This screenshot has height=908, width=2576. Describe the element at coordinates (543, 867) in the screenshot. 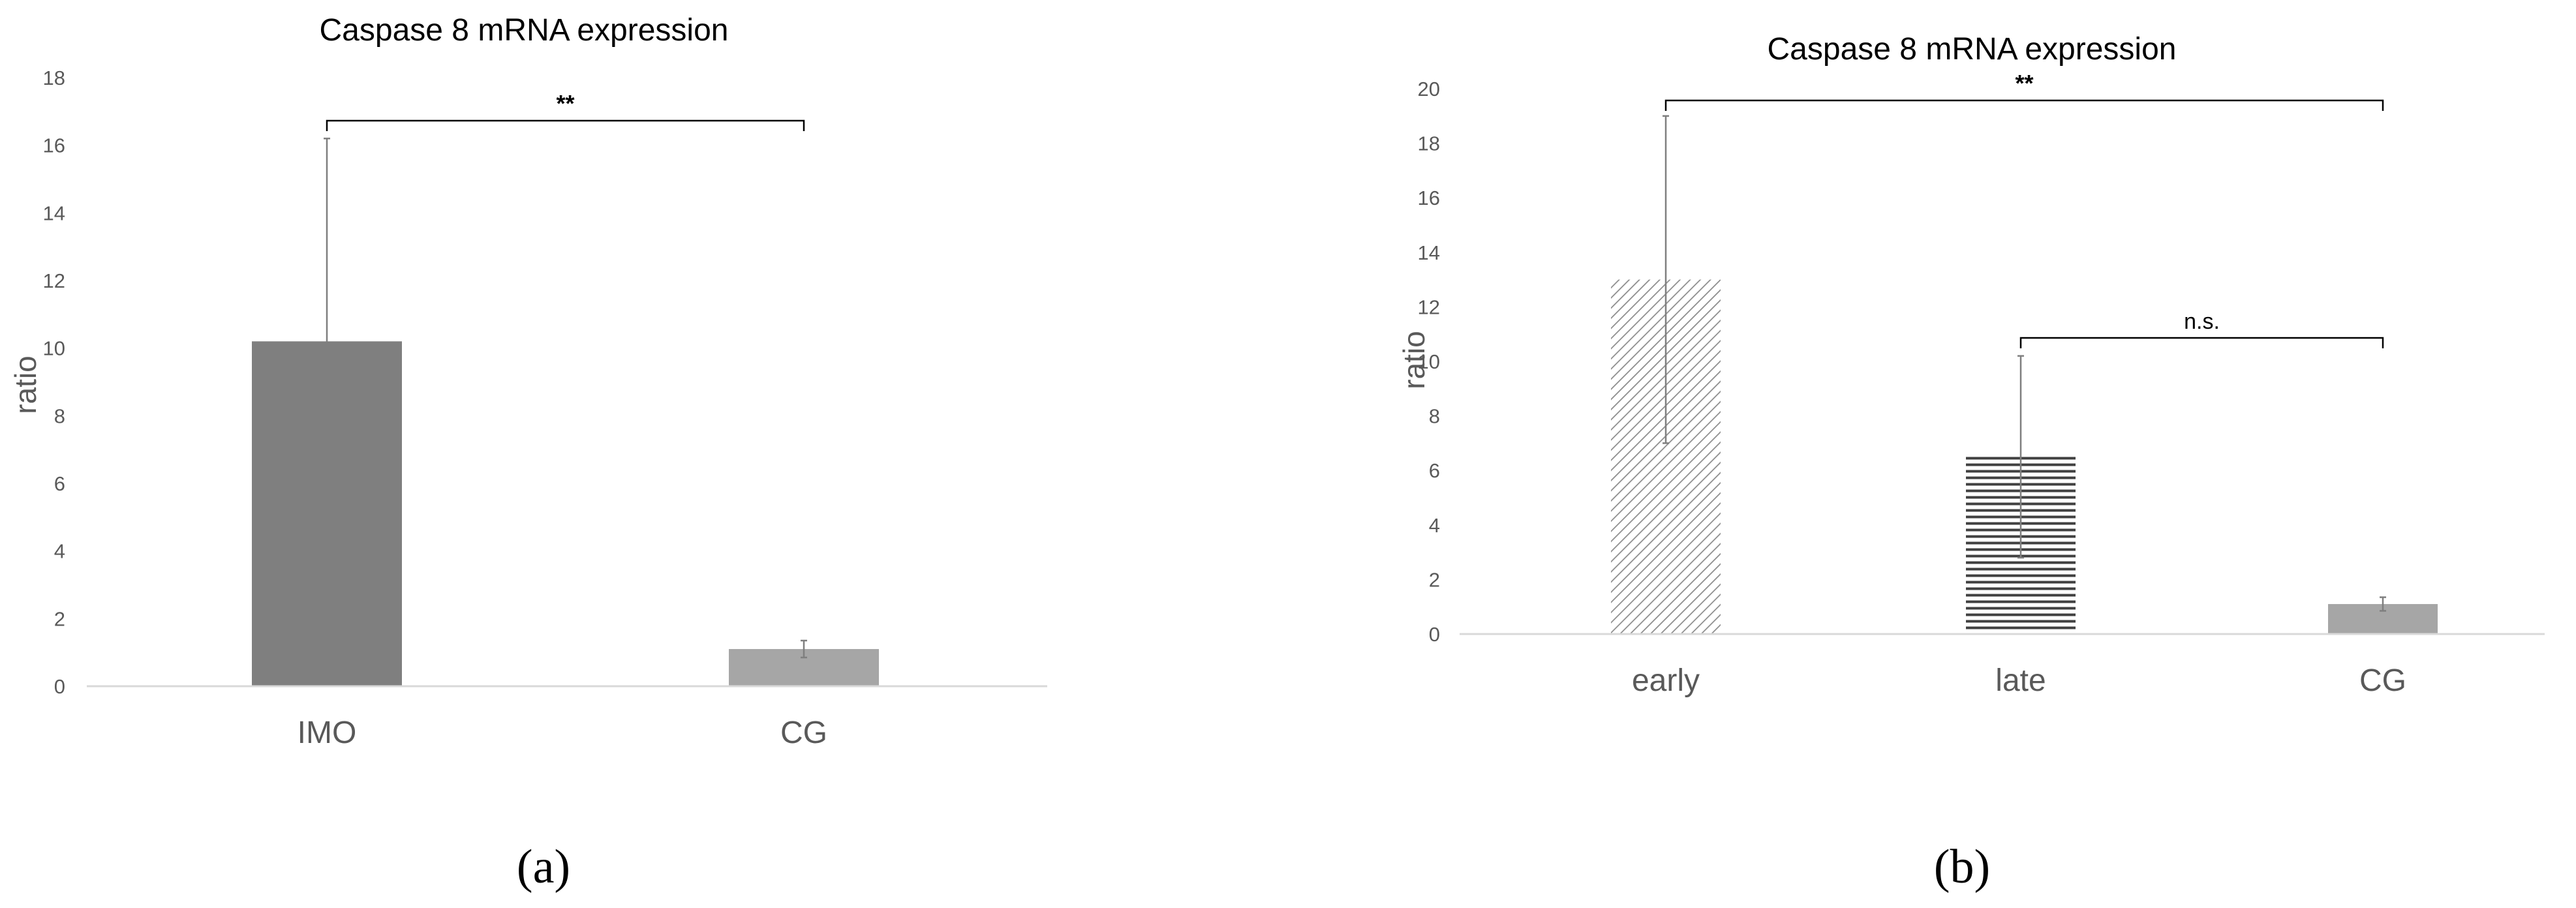

I see `chart-a-panel-label: (a)` at that location.